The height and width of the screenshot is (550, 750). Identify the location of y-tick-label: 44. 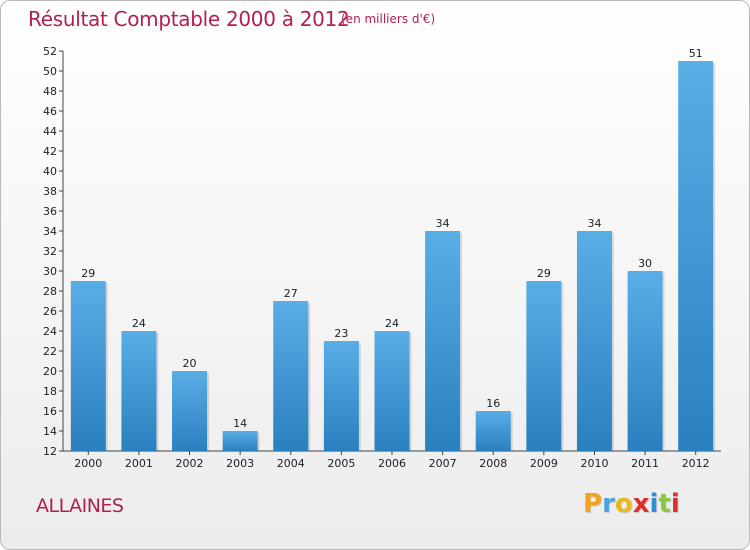
(50, 131).